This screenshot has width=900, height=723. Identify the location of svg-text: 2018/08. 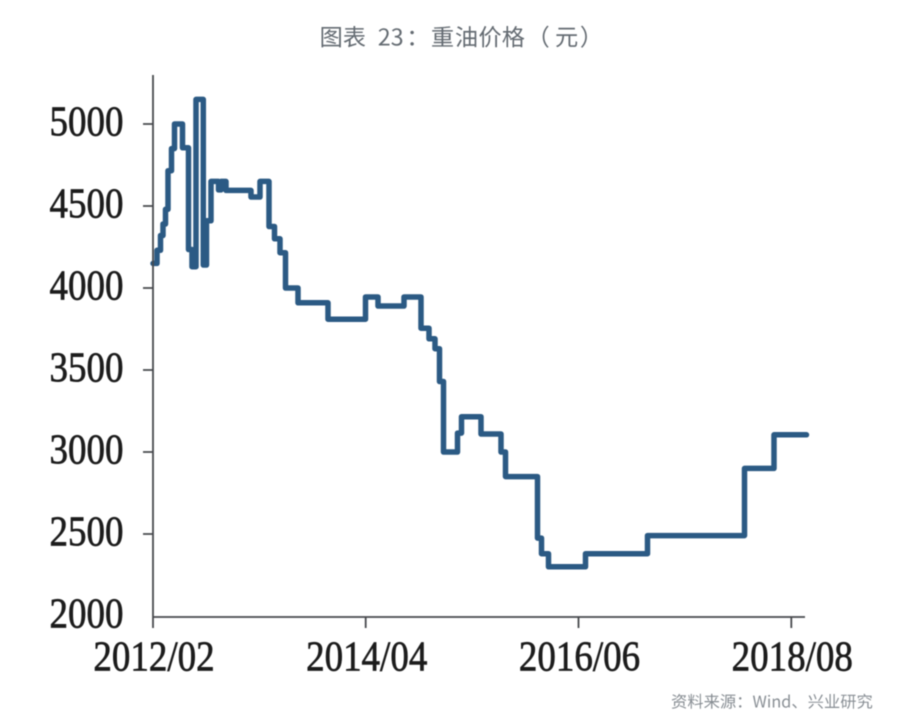
(792, 656).